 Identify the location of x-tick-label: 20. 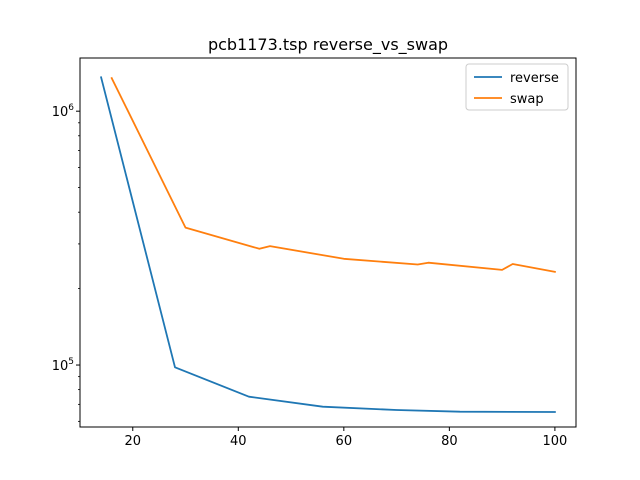
(132, 441).